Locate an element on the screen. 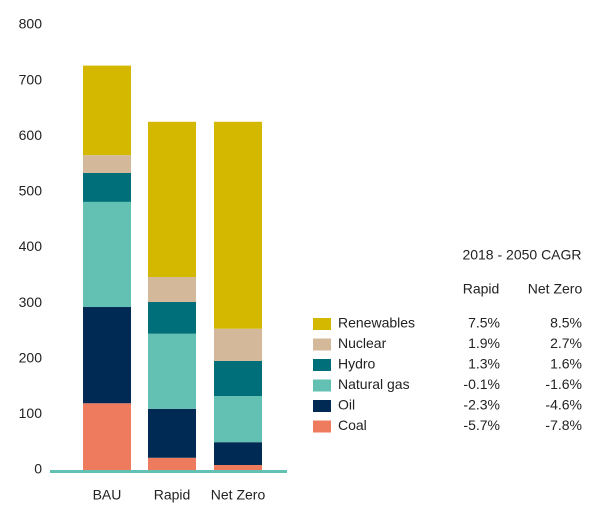 Image resolution: width=616 pixels, height=522 pixels. x-tick-label: Net Zero is located at coordinates (238, 495).